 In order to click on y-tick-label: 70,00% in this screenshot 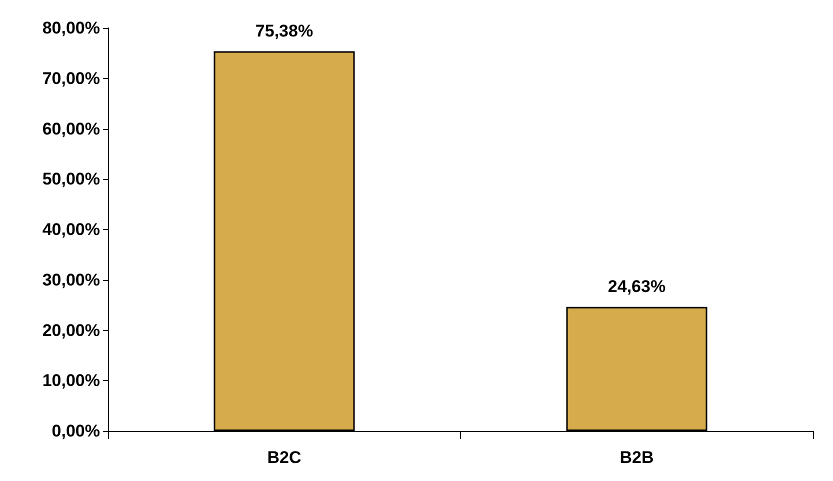, I will do `click(71, 78)`.